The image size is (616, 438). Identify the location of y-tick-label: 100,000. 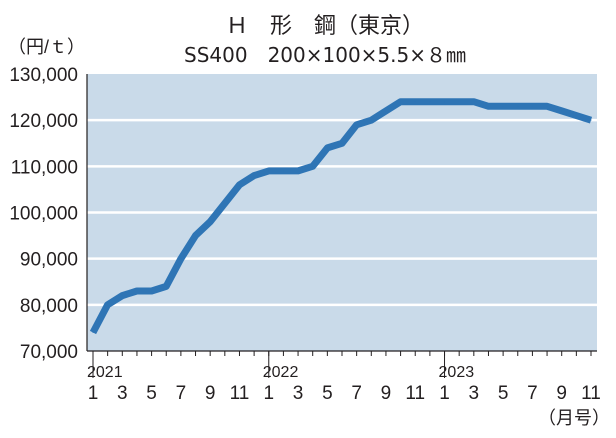
(43, 214).